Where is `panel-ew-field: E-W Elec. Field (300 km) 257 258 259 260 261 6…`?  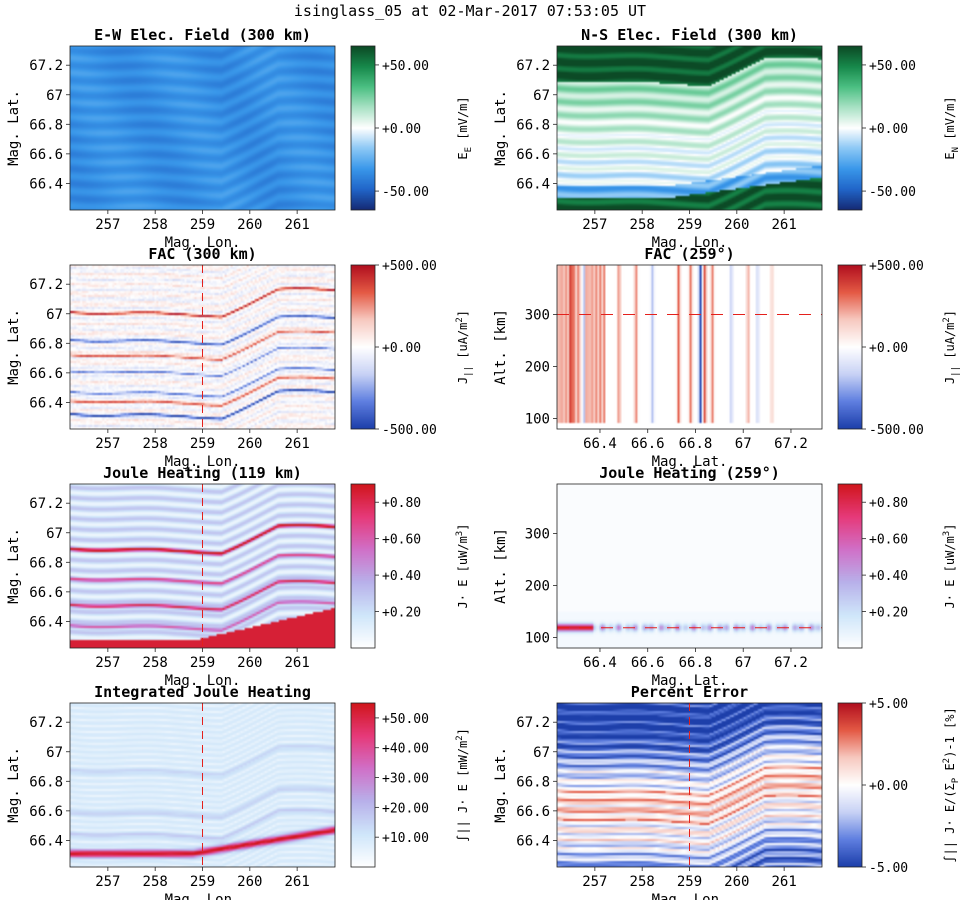
panel-ew-field: E-W Elec. Field (300 km) 257 258 259 260 261 6… is located at coordinates (240, 138).